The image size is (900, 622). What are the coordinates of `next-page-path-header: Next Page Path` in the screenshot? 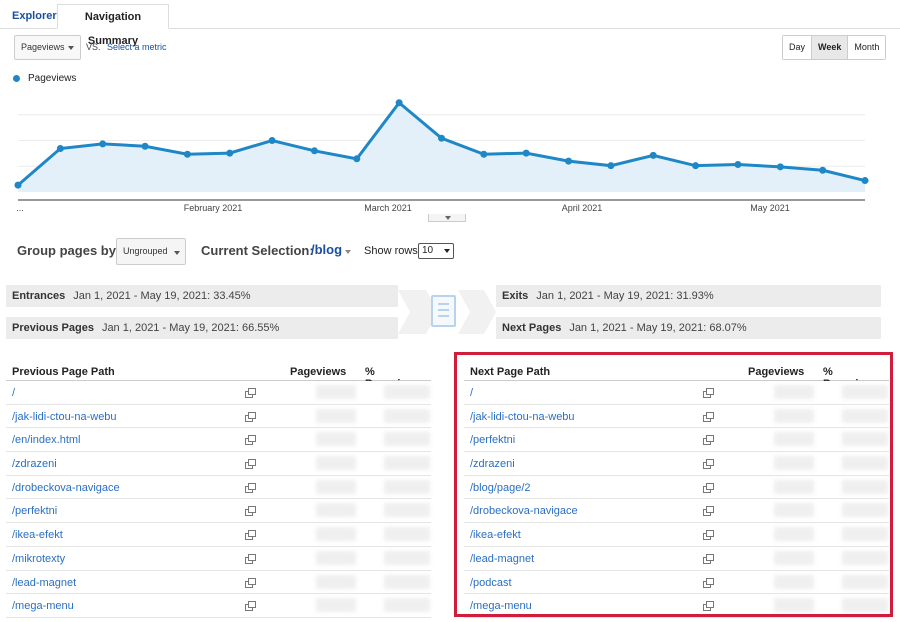 It's located at (510, 372).